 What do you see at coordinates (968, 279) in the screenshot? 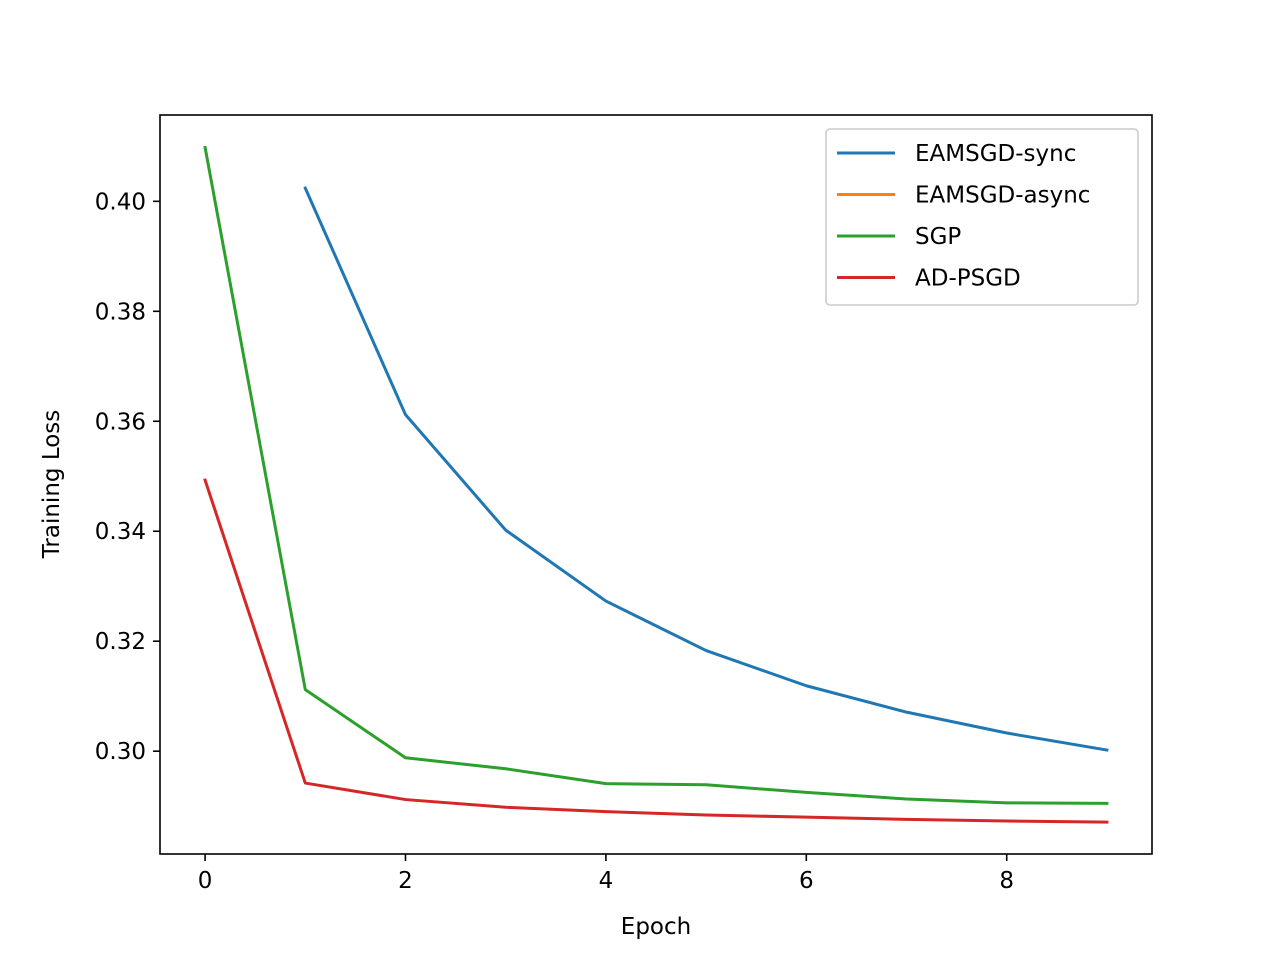
I see `legend-label: AD-PSGD` at bounding box center [968, 279].